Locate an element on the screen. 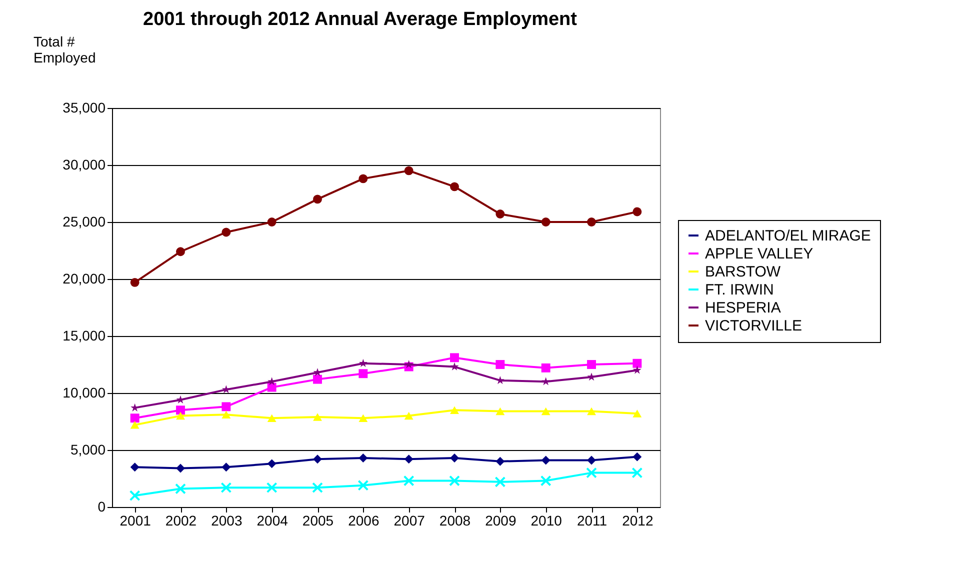 The image size is (958, 573). y-tick-label: 5,000 is located at coordinates (88, 450).